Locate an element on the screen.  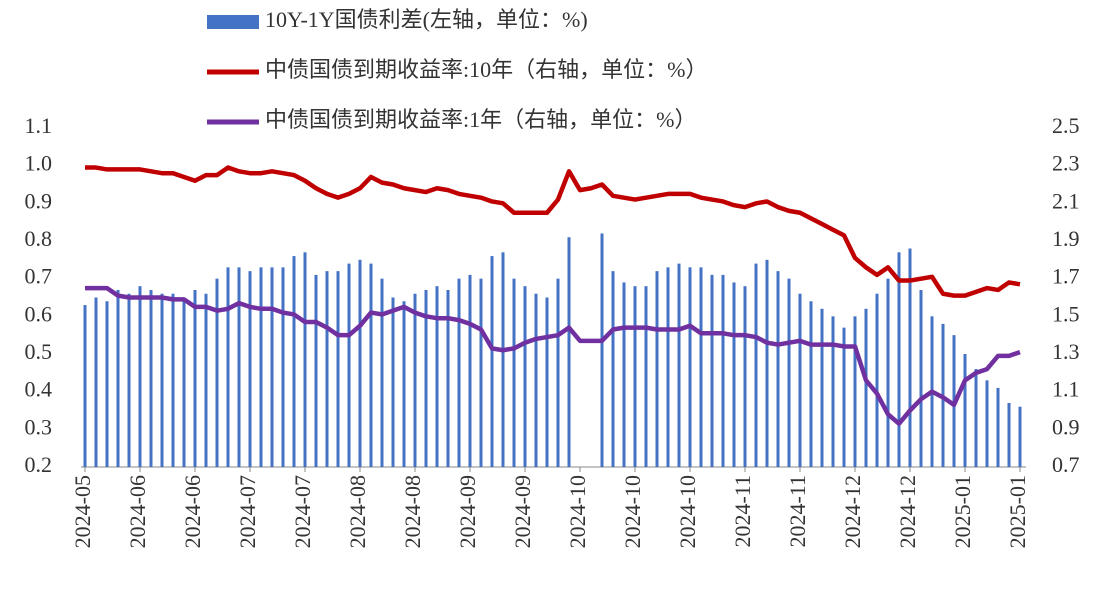
y2-tick-label: 1.9 is located at coordinates (1066, 238).